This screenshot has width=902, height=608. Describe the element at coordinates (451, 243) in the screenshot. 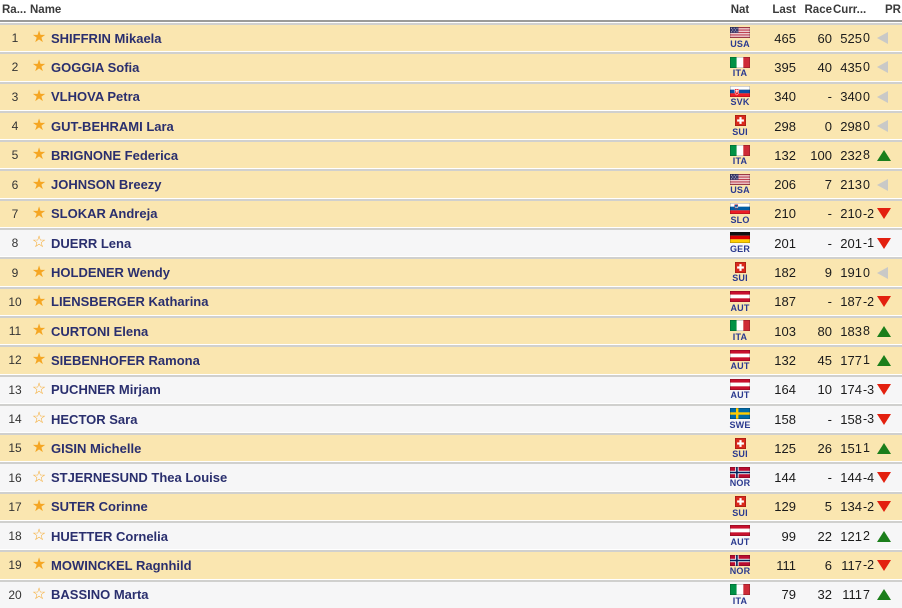

I see `table-row: 8 ☆ DUERR Lena GER 201 - 201 -1` at that location.